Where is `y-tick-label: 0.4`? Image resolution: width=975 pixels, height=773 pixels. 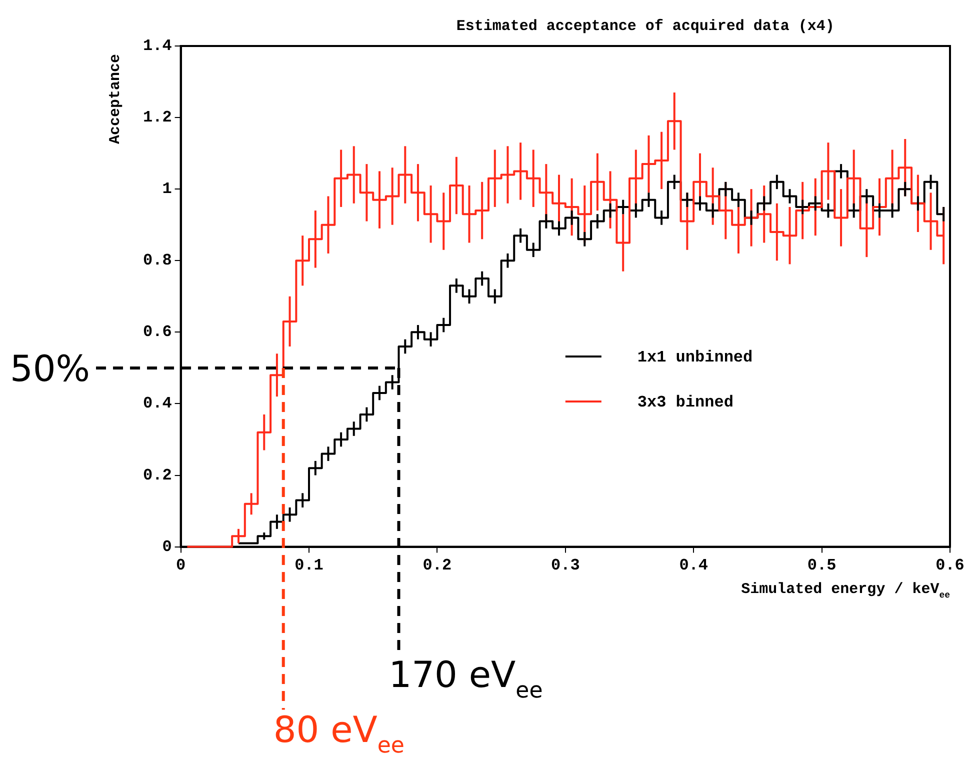 y-tick-label: 0.4 is located at coordinates (157, 403).